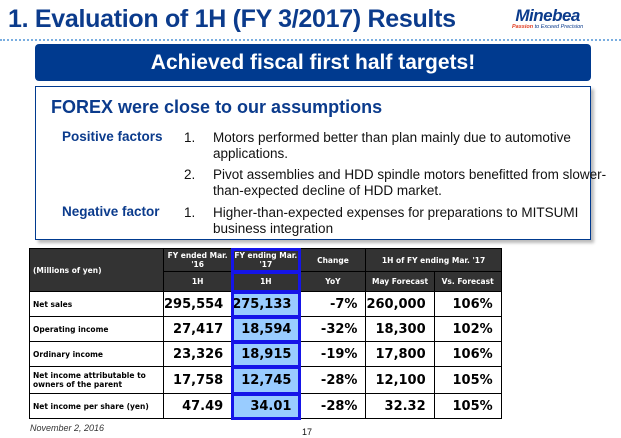 This screenshot has height=438, width=621. I want to click on yoy-value: -19%, so click(333, 354).